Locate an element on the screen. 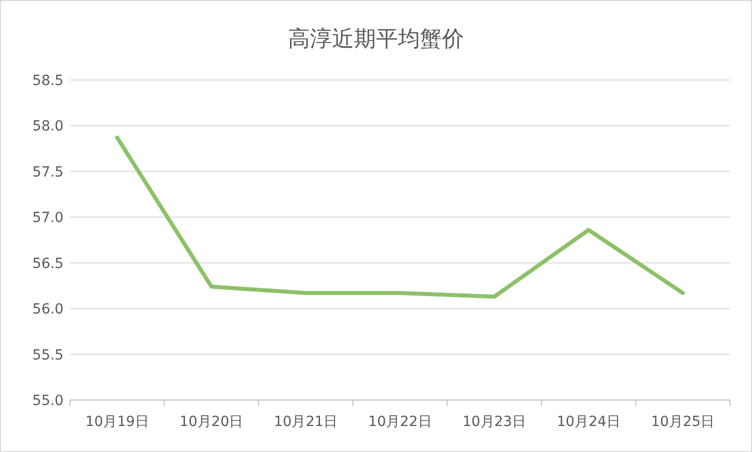 This screenshot has width=752, height=452. x-tick-label: 10月23日 is located at coordinates (494, 422).